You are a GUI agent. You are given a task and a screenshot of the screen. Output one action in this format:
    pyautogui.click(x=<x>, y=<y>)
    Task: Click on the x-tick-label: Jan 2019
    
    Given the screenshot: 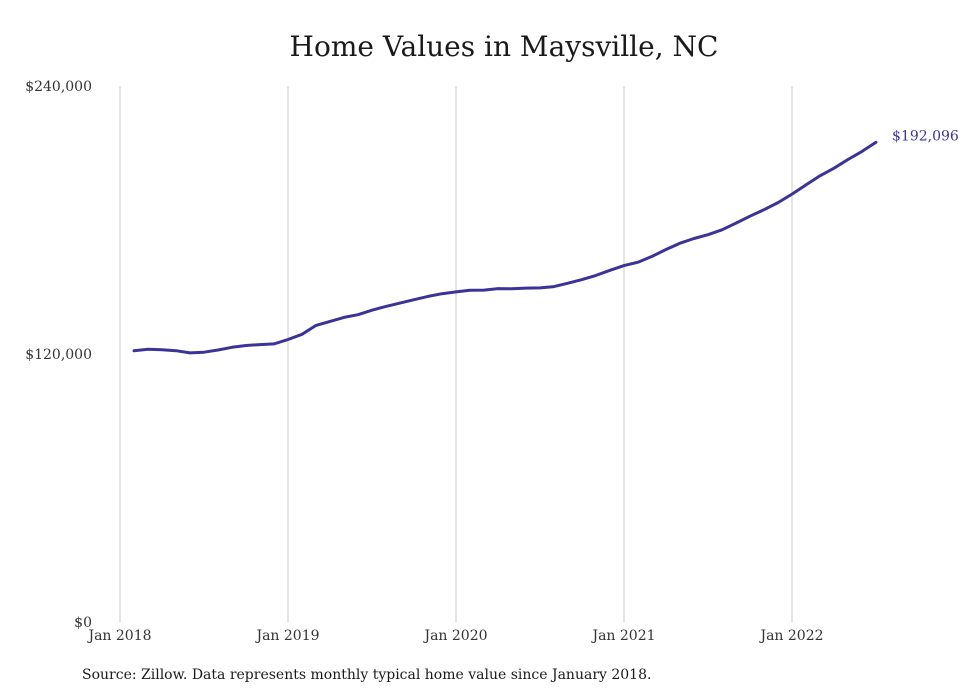 What is the action you would take?
    pyautogui.click(x=286, y=636)
    